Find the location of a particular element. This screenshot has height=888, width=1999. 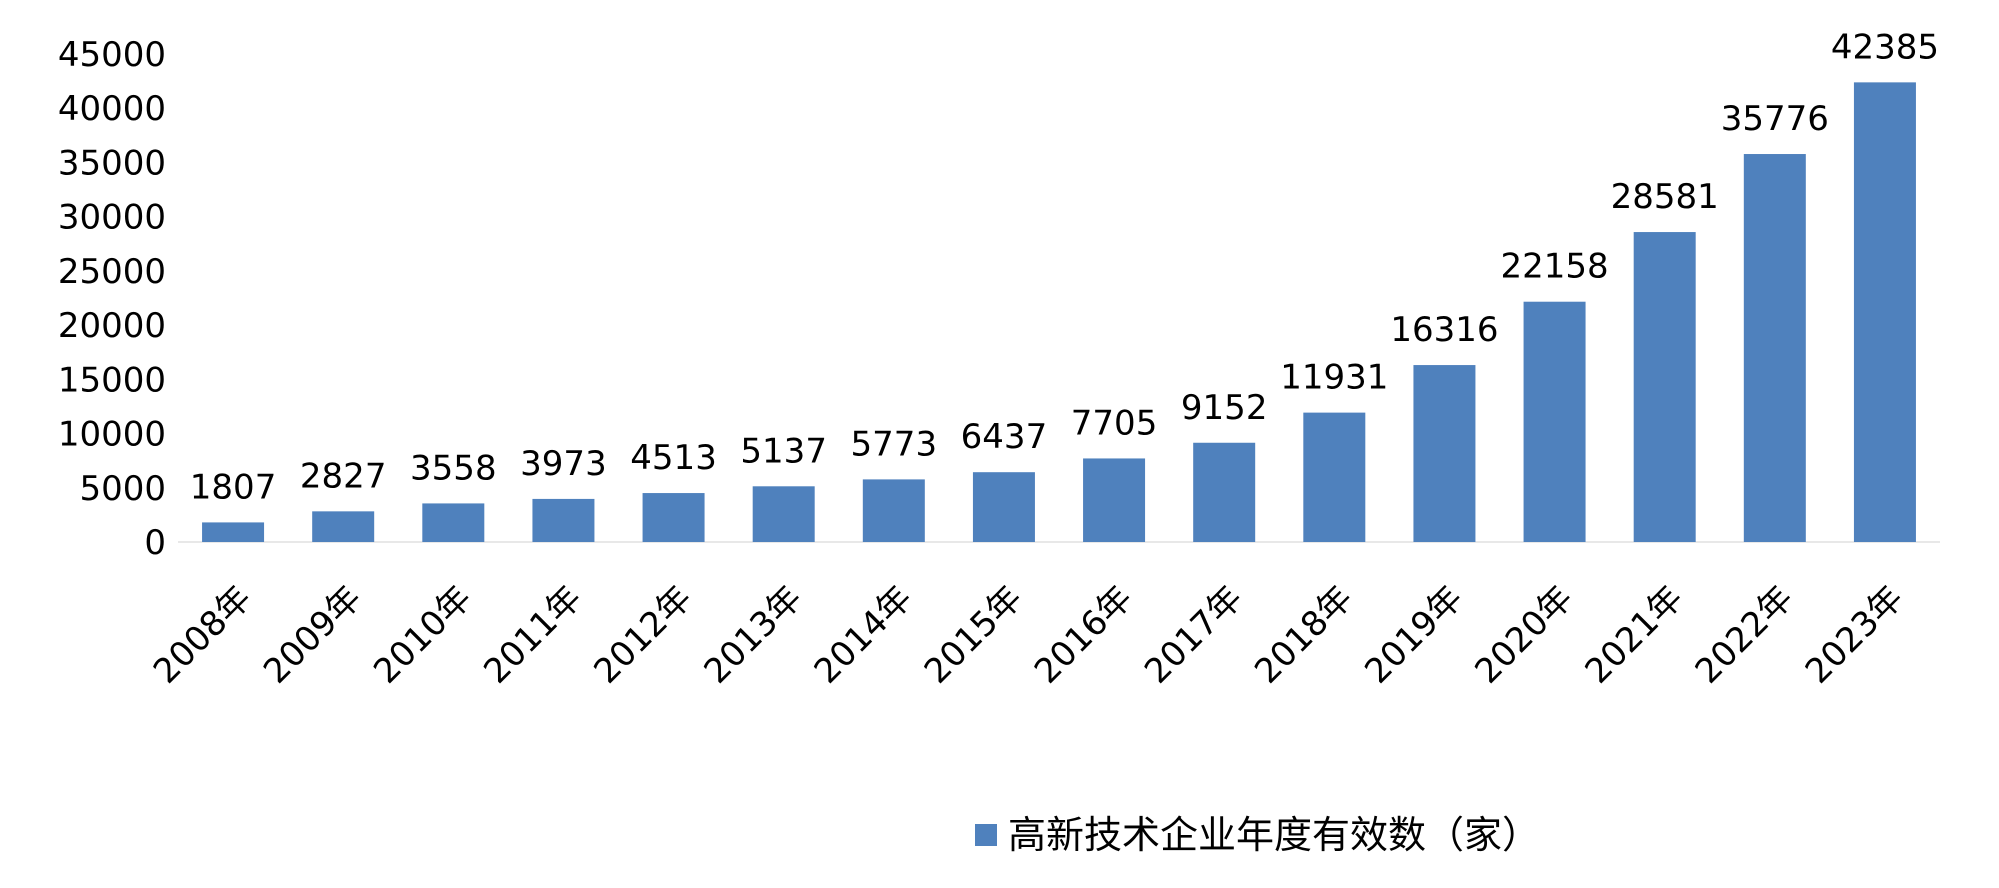

data-label: 6437 is located at coordinates (1004, 437).